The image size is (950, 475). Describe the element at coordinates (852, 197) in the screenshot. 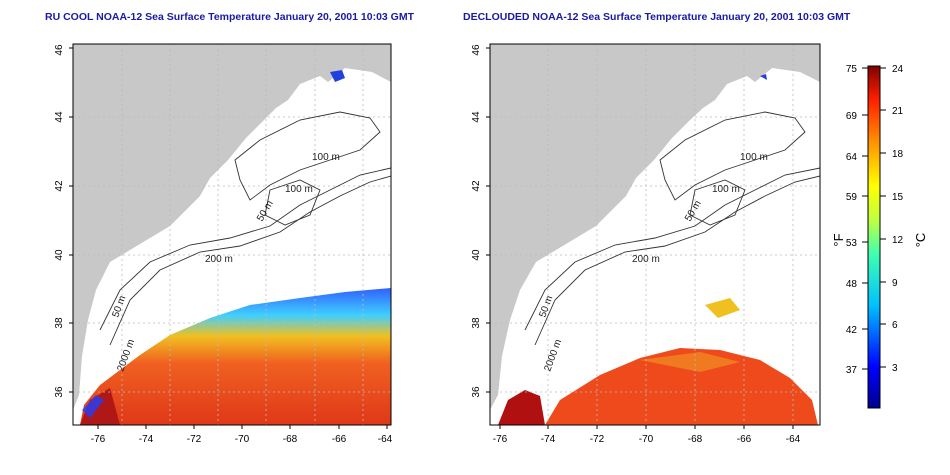

I see `f-tick-label: 59` at that location.